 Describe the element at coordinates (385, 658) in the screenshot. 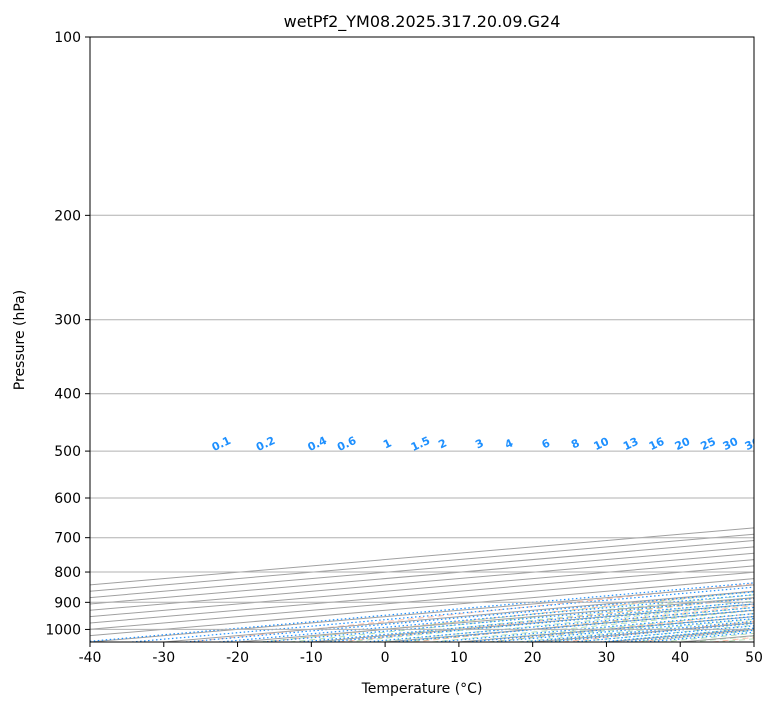

I see `x-tick-label: 0` at that location.